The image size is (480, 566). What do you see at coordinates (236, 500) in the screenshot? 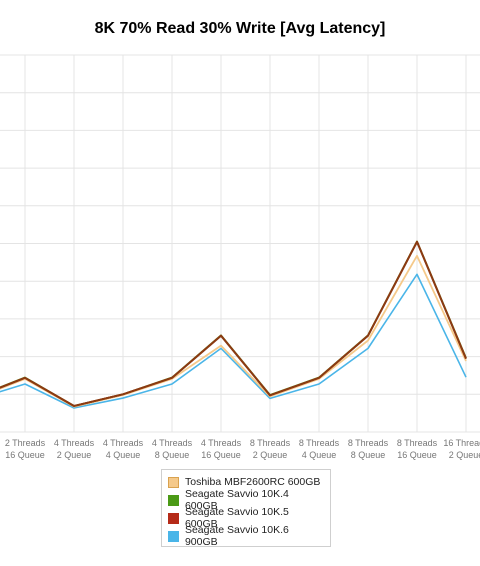
I see `legend-label: Seagate Savvio 10K.4 600GB` at bounding box center [236, 500].